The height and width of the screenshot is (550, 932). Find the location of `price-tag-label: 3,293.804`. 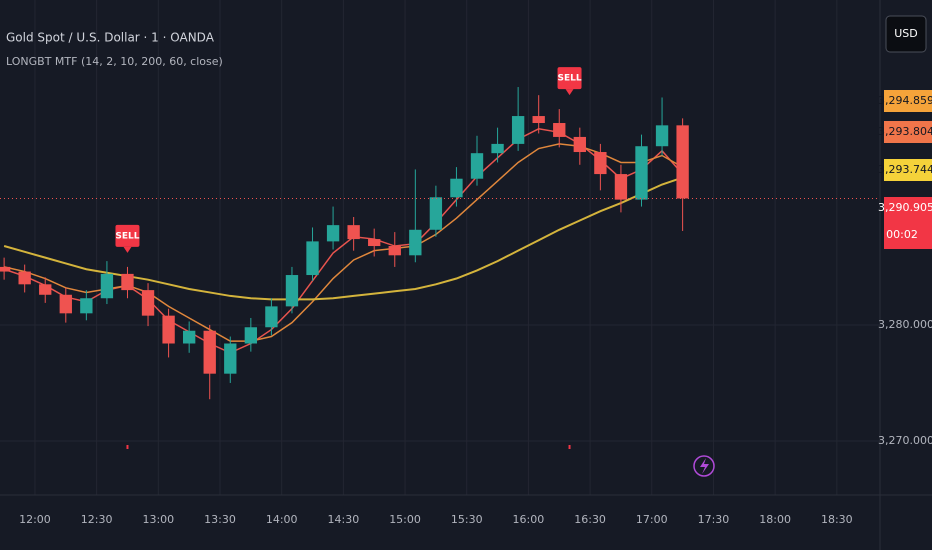

price-tag-label: 3,293.804 is located at coordinates (905, 131).